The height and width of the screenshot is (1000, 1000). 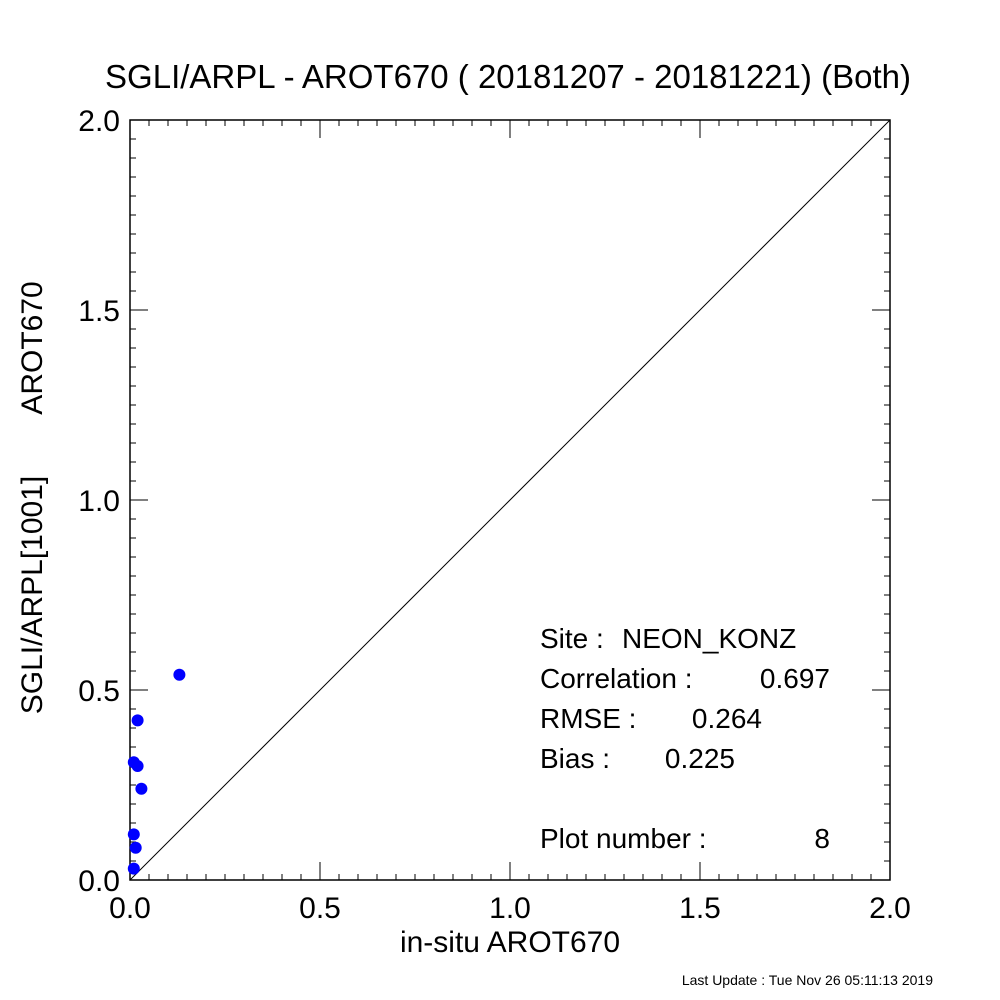 I want to click on bias-label: Bias :, so click(x=575, y=758).